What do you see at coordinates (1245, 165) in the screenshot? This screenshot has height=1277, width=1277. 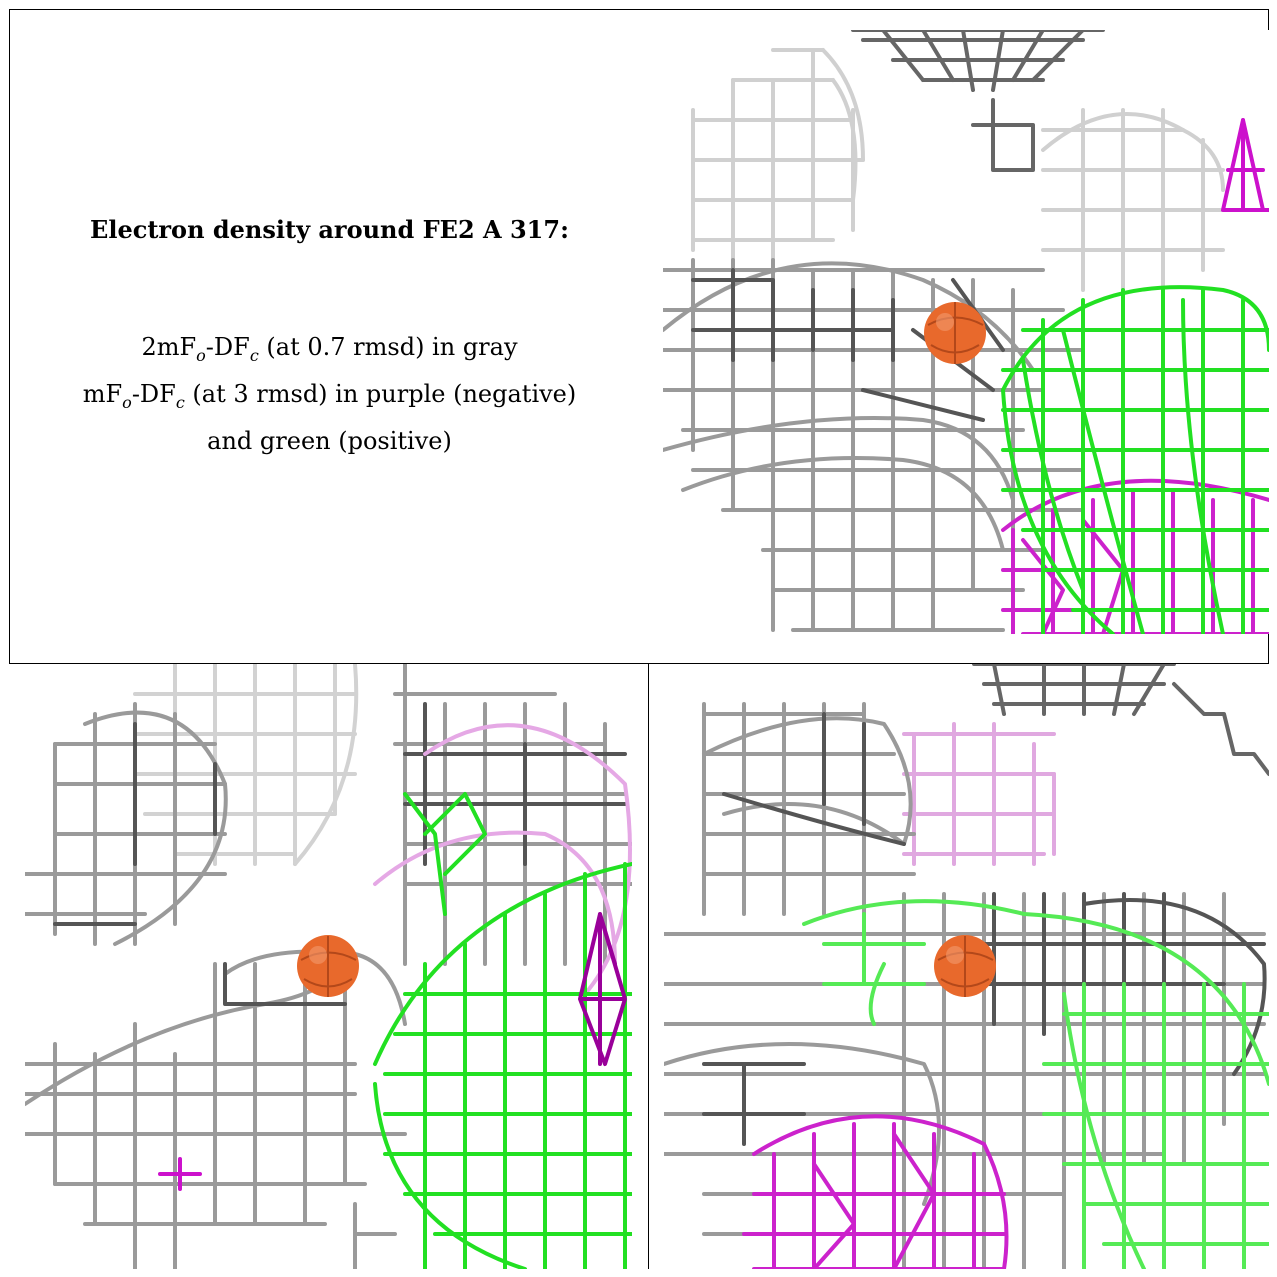 I see `purple-mesh-small` at bounding box center [1245, 165].